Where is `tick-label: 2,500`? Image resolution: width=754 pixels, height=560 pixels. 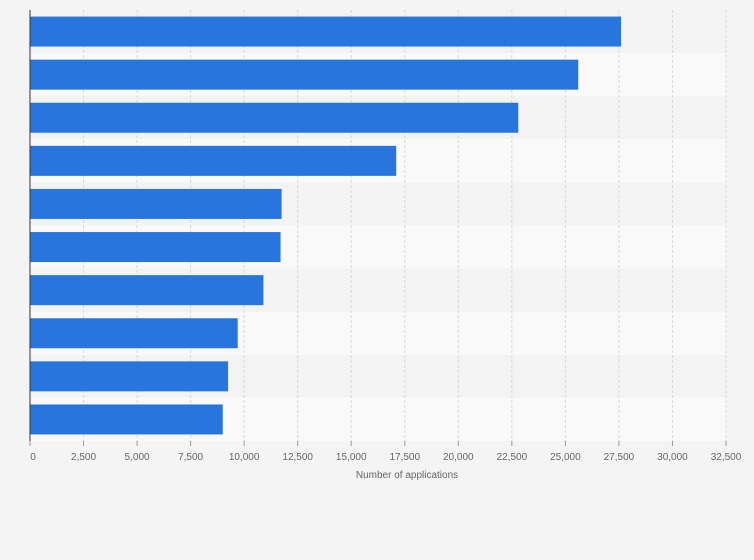
tick-label: 2,500 is located at coordinates (83, 457).